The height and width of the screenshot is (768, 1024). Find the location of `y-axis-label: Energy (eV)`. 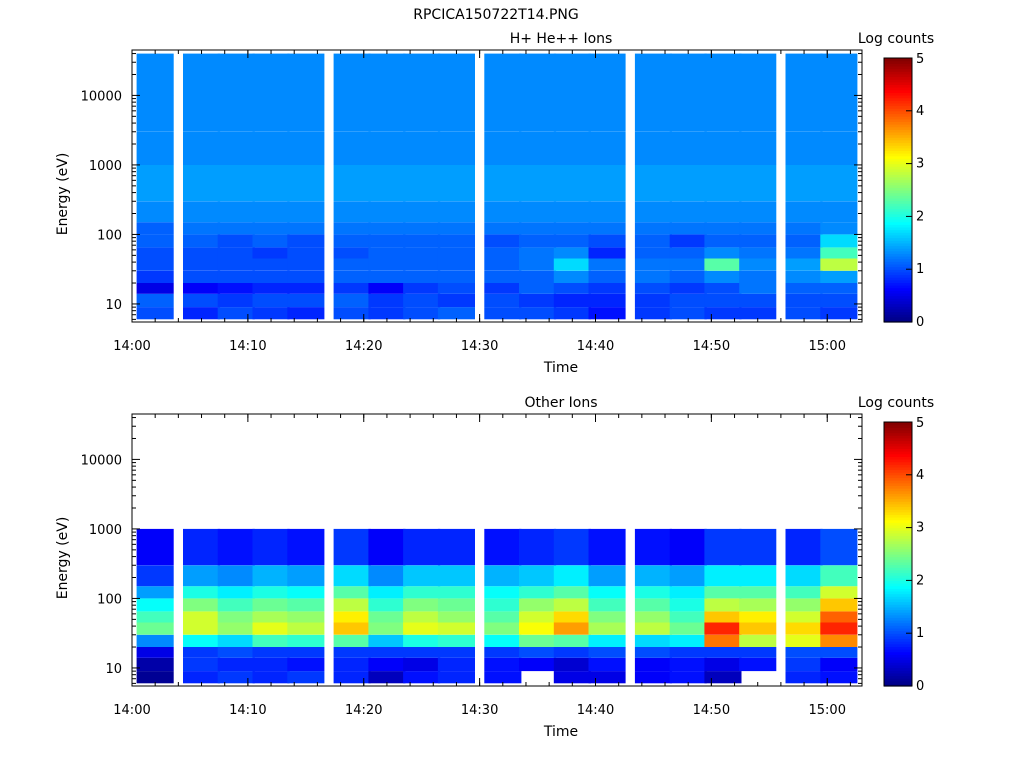

y-axis-label: Energy (eV) is located at coordinates (63, 194).